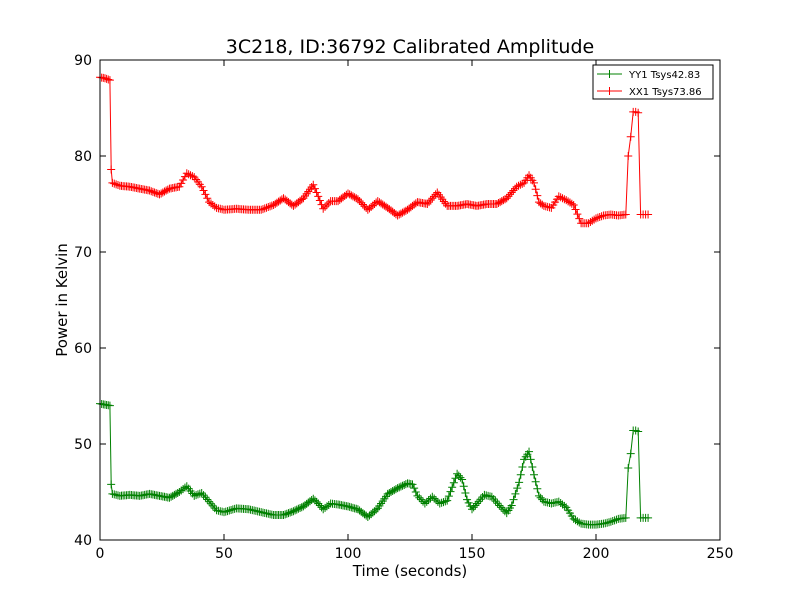  Describe the element at coordinates (83, 349) in the screenshot. I see `y-tick-label: 60` at that location.